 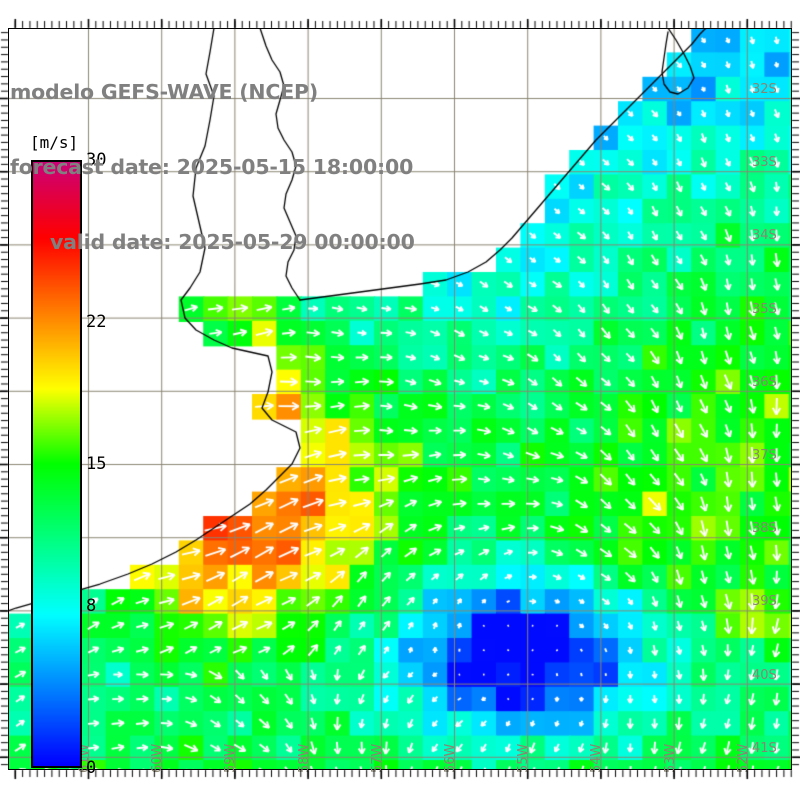 I want to click on lat-label-32S: 32S, so click(x=764, y=89).